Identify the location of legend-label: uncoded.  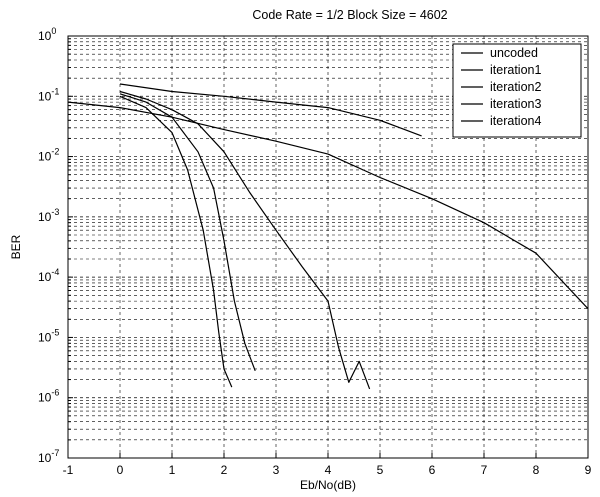
(514, 53).